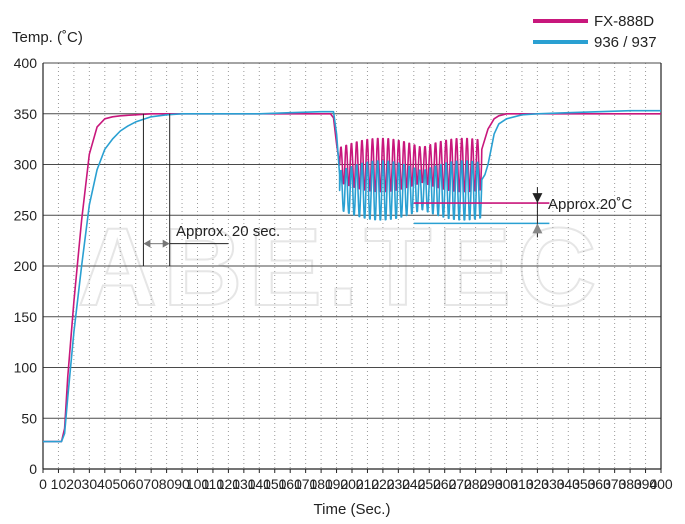 This screenshot has height=524, width=685. What do you see at coordinates (43, 484) in the screenshot?
I see `x-tick-label: 0` at bounding box center [43, 484].